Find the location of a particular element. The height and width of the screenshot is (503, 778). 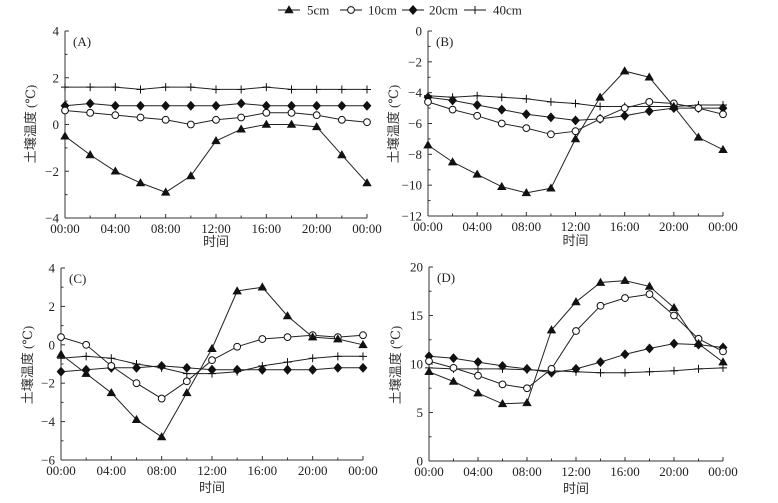

legend-marker-open-circle is located at coordinates (351, 10).